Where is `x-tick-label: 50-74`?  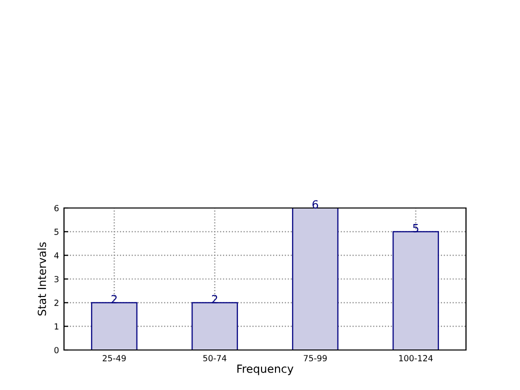 x-tick-label: 50-74 is located at coordinates (214, 358).